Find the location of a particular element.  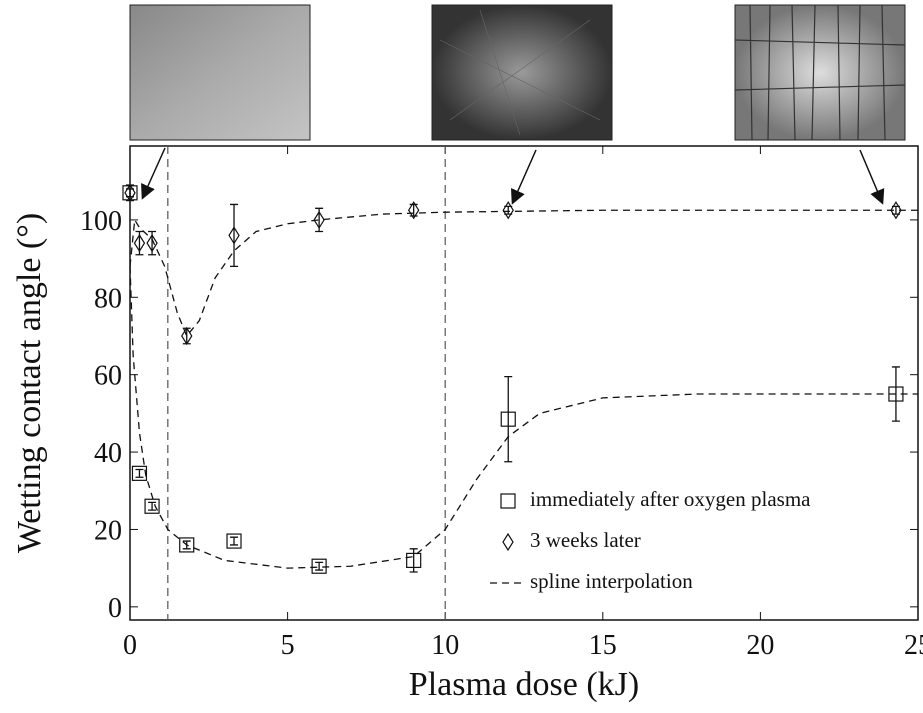

y-tick-label: 100 is located at coordinates (101, 221).